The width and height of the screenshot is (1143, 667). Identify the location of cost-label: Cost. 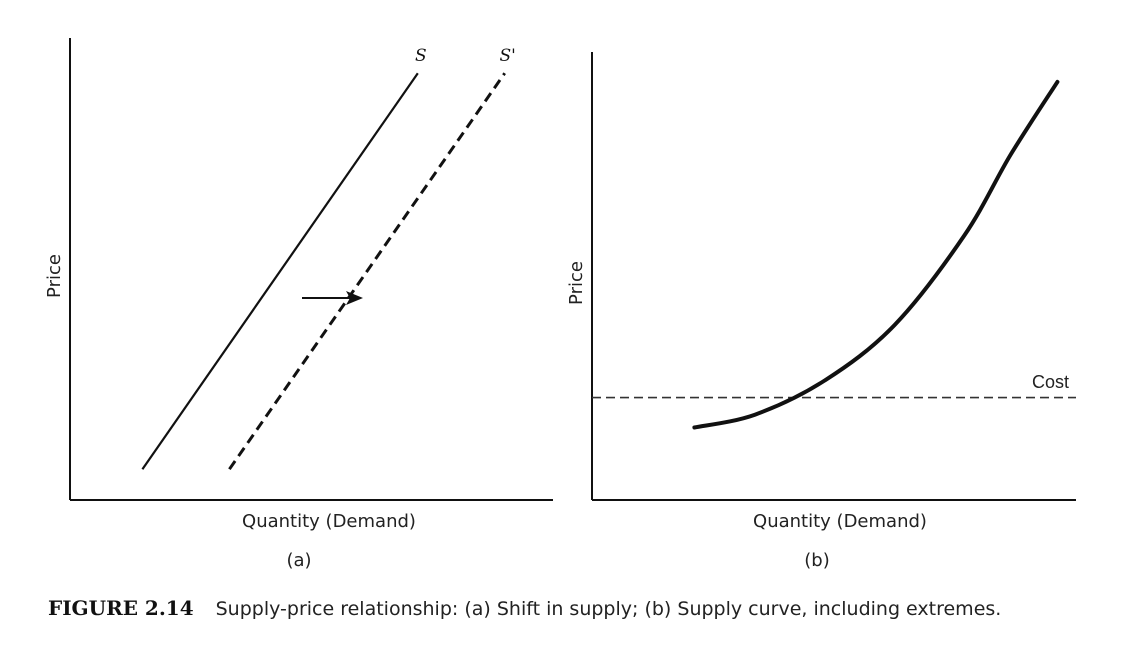
(1050, 382).